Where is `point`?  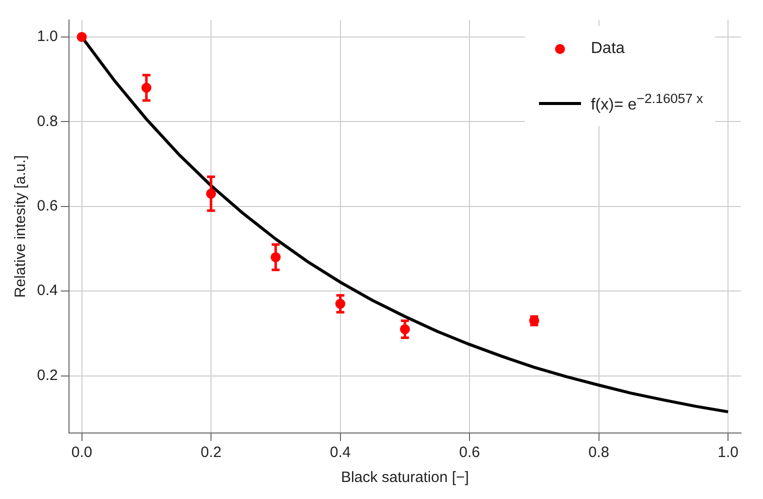
point is located at coordinates (81, 37).